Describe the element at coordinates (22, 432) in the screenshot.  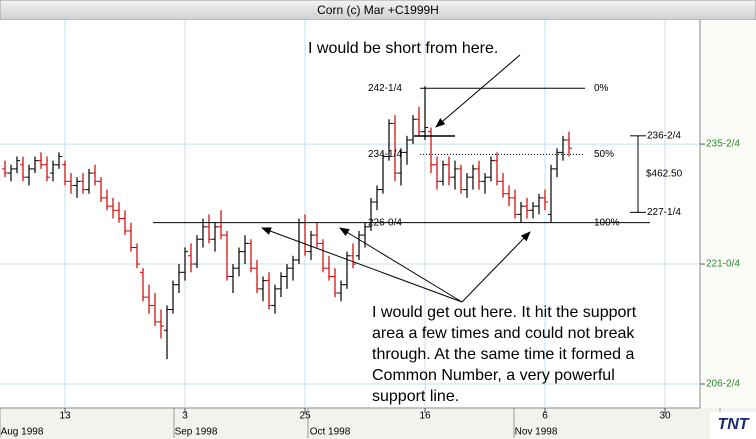
I see `month-label: Aug 1998` at that location.